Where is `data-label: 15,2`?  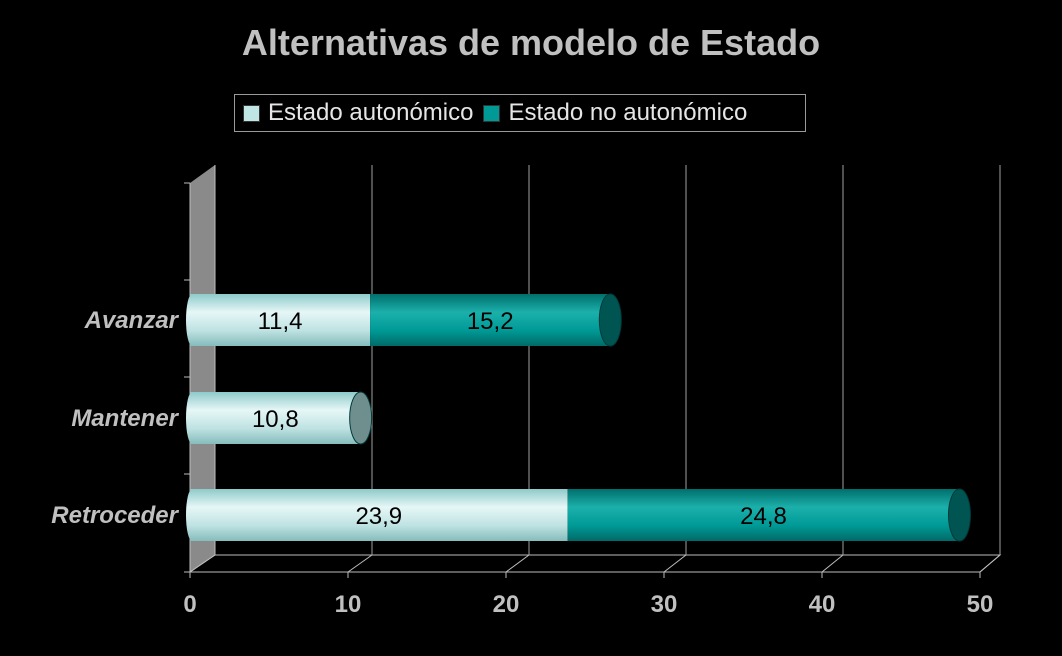 data-label: 15,2 is located at coordinates (490, 321).